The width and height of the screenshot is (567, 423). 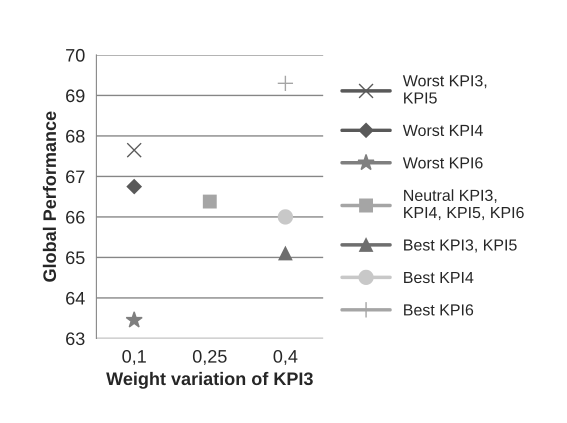 What do you see at coordinates (464, 204) in the screenshot?
I see `legend-label: Neutral KPI3, KPI4, KPI5, KPI6` at bounding box center [464, 204].